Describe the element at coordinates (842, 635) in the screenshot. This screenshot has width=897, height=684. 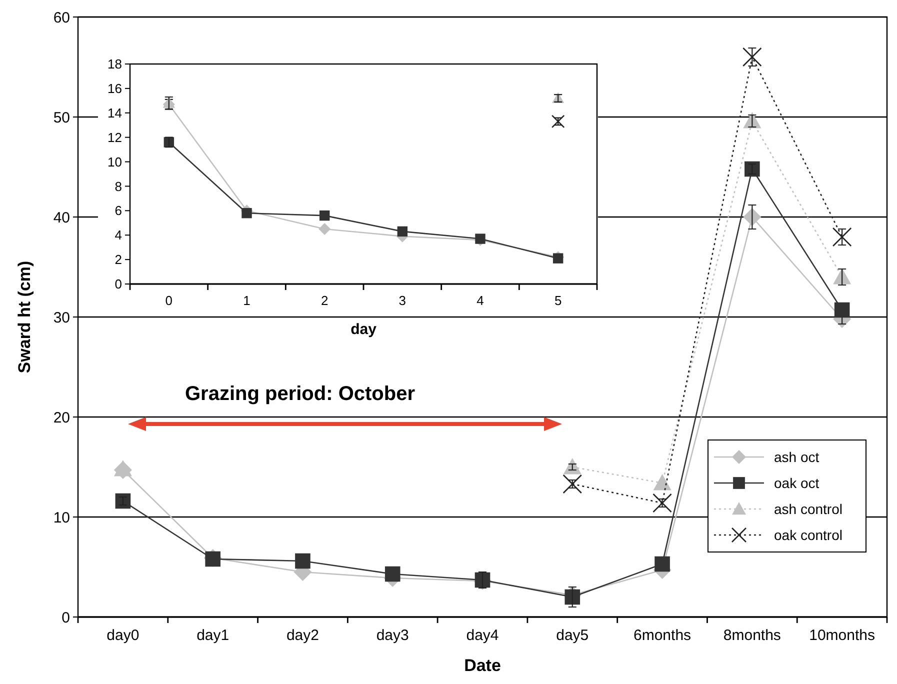
I see `x-tick-label: 10months` at that location.